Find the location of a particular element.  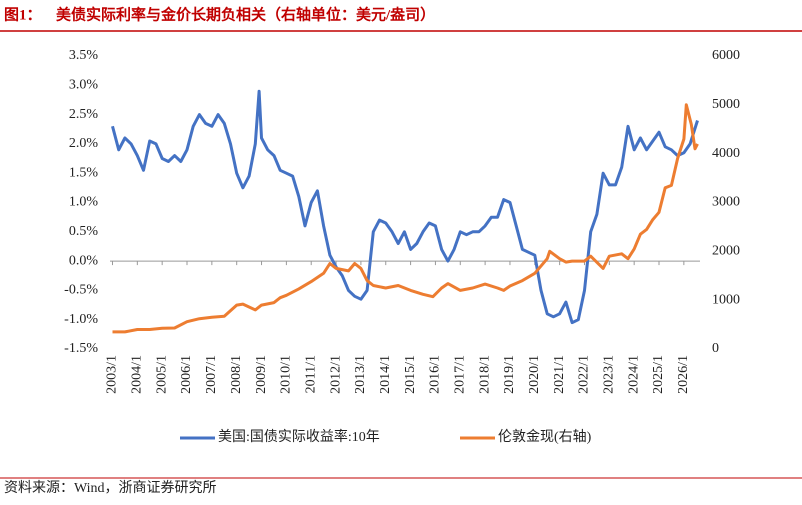

y-tick-label: 2.5% is located at coordinates (84, 114).